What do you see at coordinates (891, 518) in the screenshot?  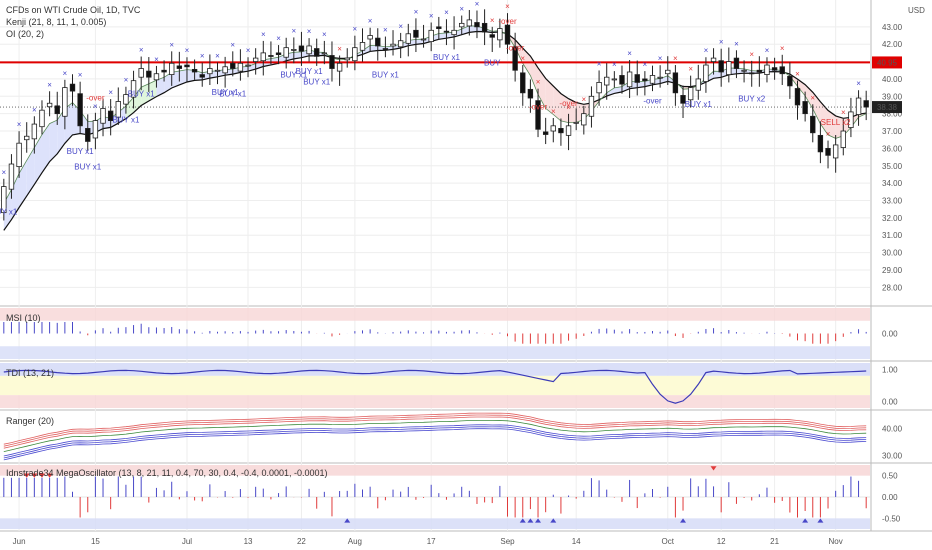 I see `mega-tick-label: -0.50` at bounding box center [891, 518].